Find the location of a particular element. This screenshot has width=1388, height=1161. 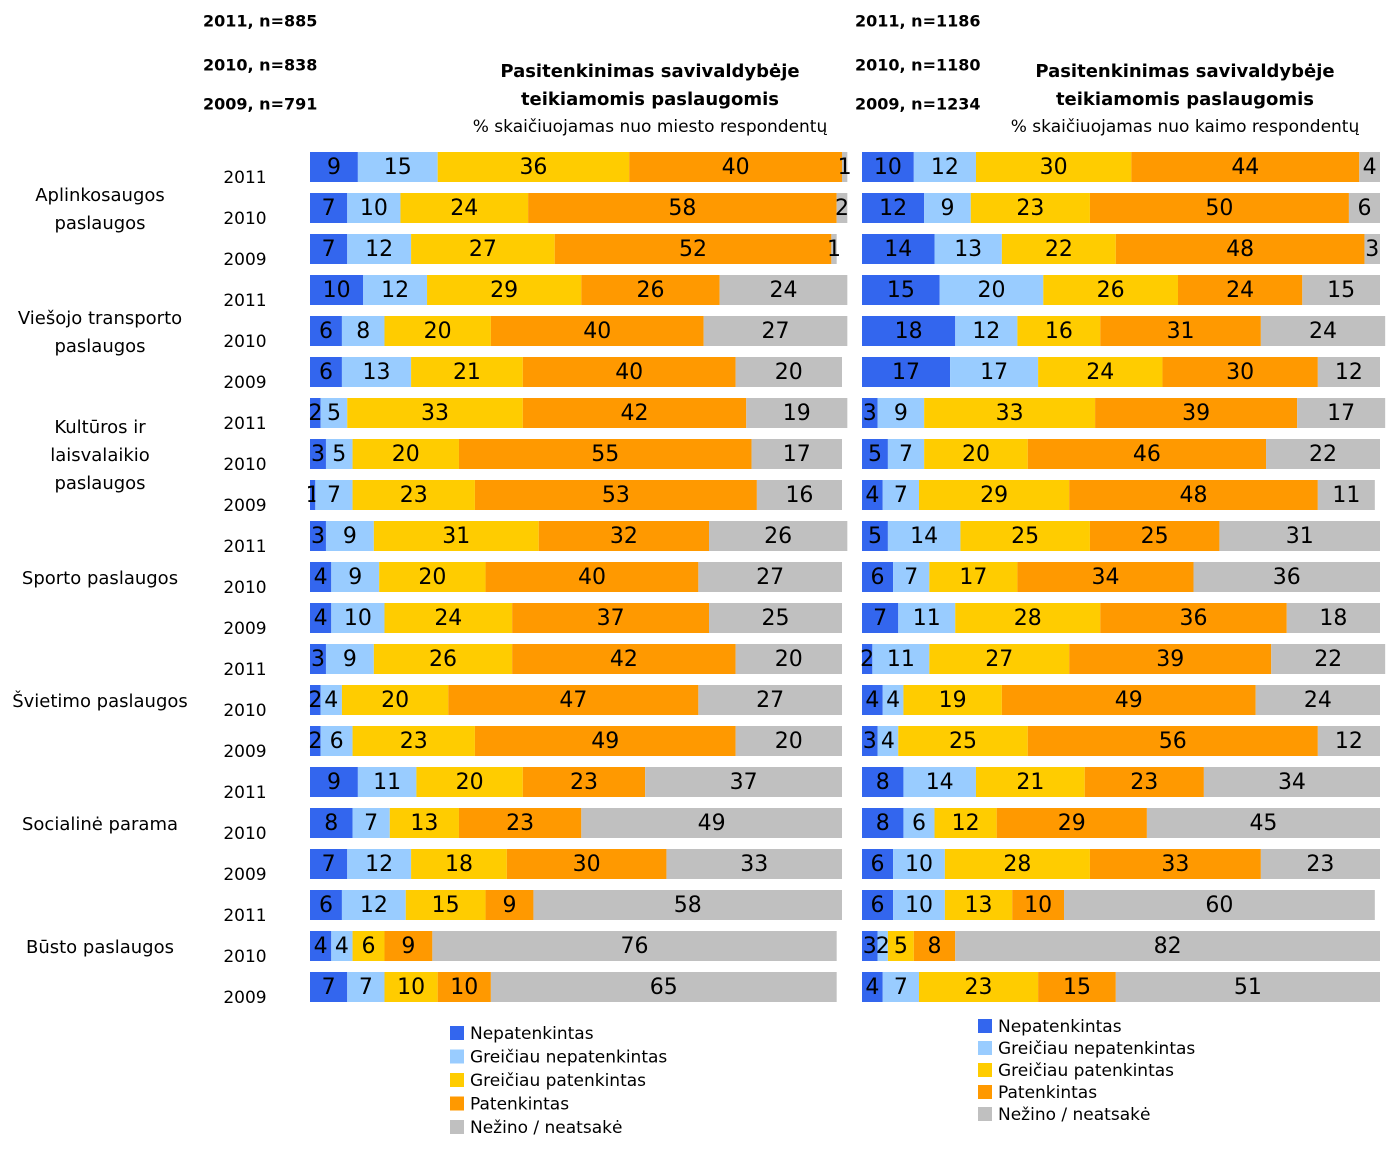

data-label: 46 is located at coordinates (1147, 454).